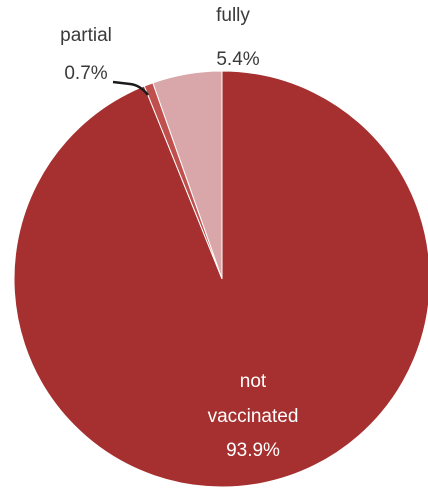 The height and width of the screenshot is (491, 428). Describe the element at coordinates (86, 35) in the screenshot. I see `partial-label-name: partial` at that location.